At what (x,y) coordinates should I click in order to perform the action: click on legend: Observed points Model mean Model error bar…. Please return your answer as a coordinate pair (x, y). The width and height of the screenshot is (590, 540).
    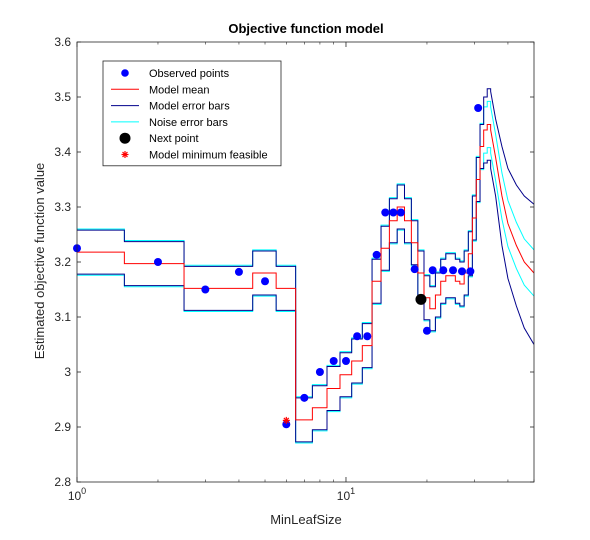
    Looking at the image, I should click on (192, 113).